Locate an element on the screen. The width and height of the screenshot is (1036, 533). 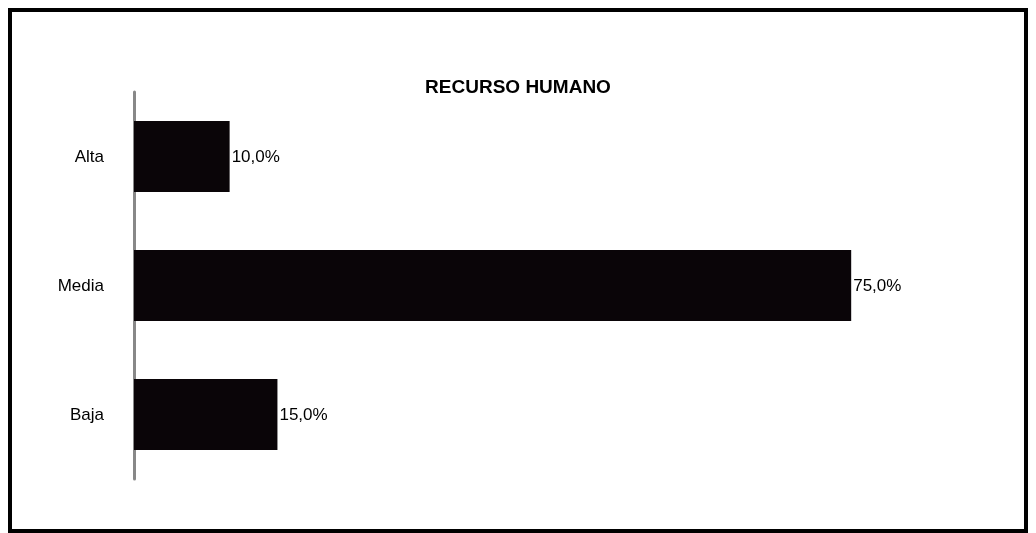
data-label: 15,0% is located at coordinates (303, 414).